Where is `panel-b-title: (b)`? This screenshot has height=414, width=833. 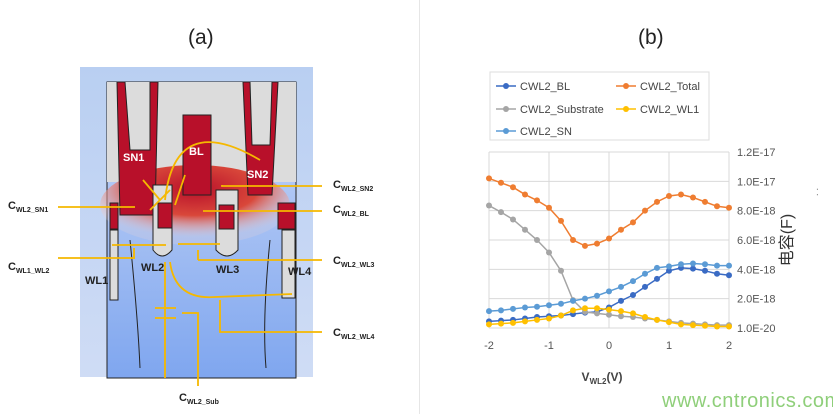
panel-b-title: (b) is located at coordinates (651, 37).